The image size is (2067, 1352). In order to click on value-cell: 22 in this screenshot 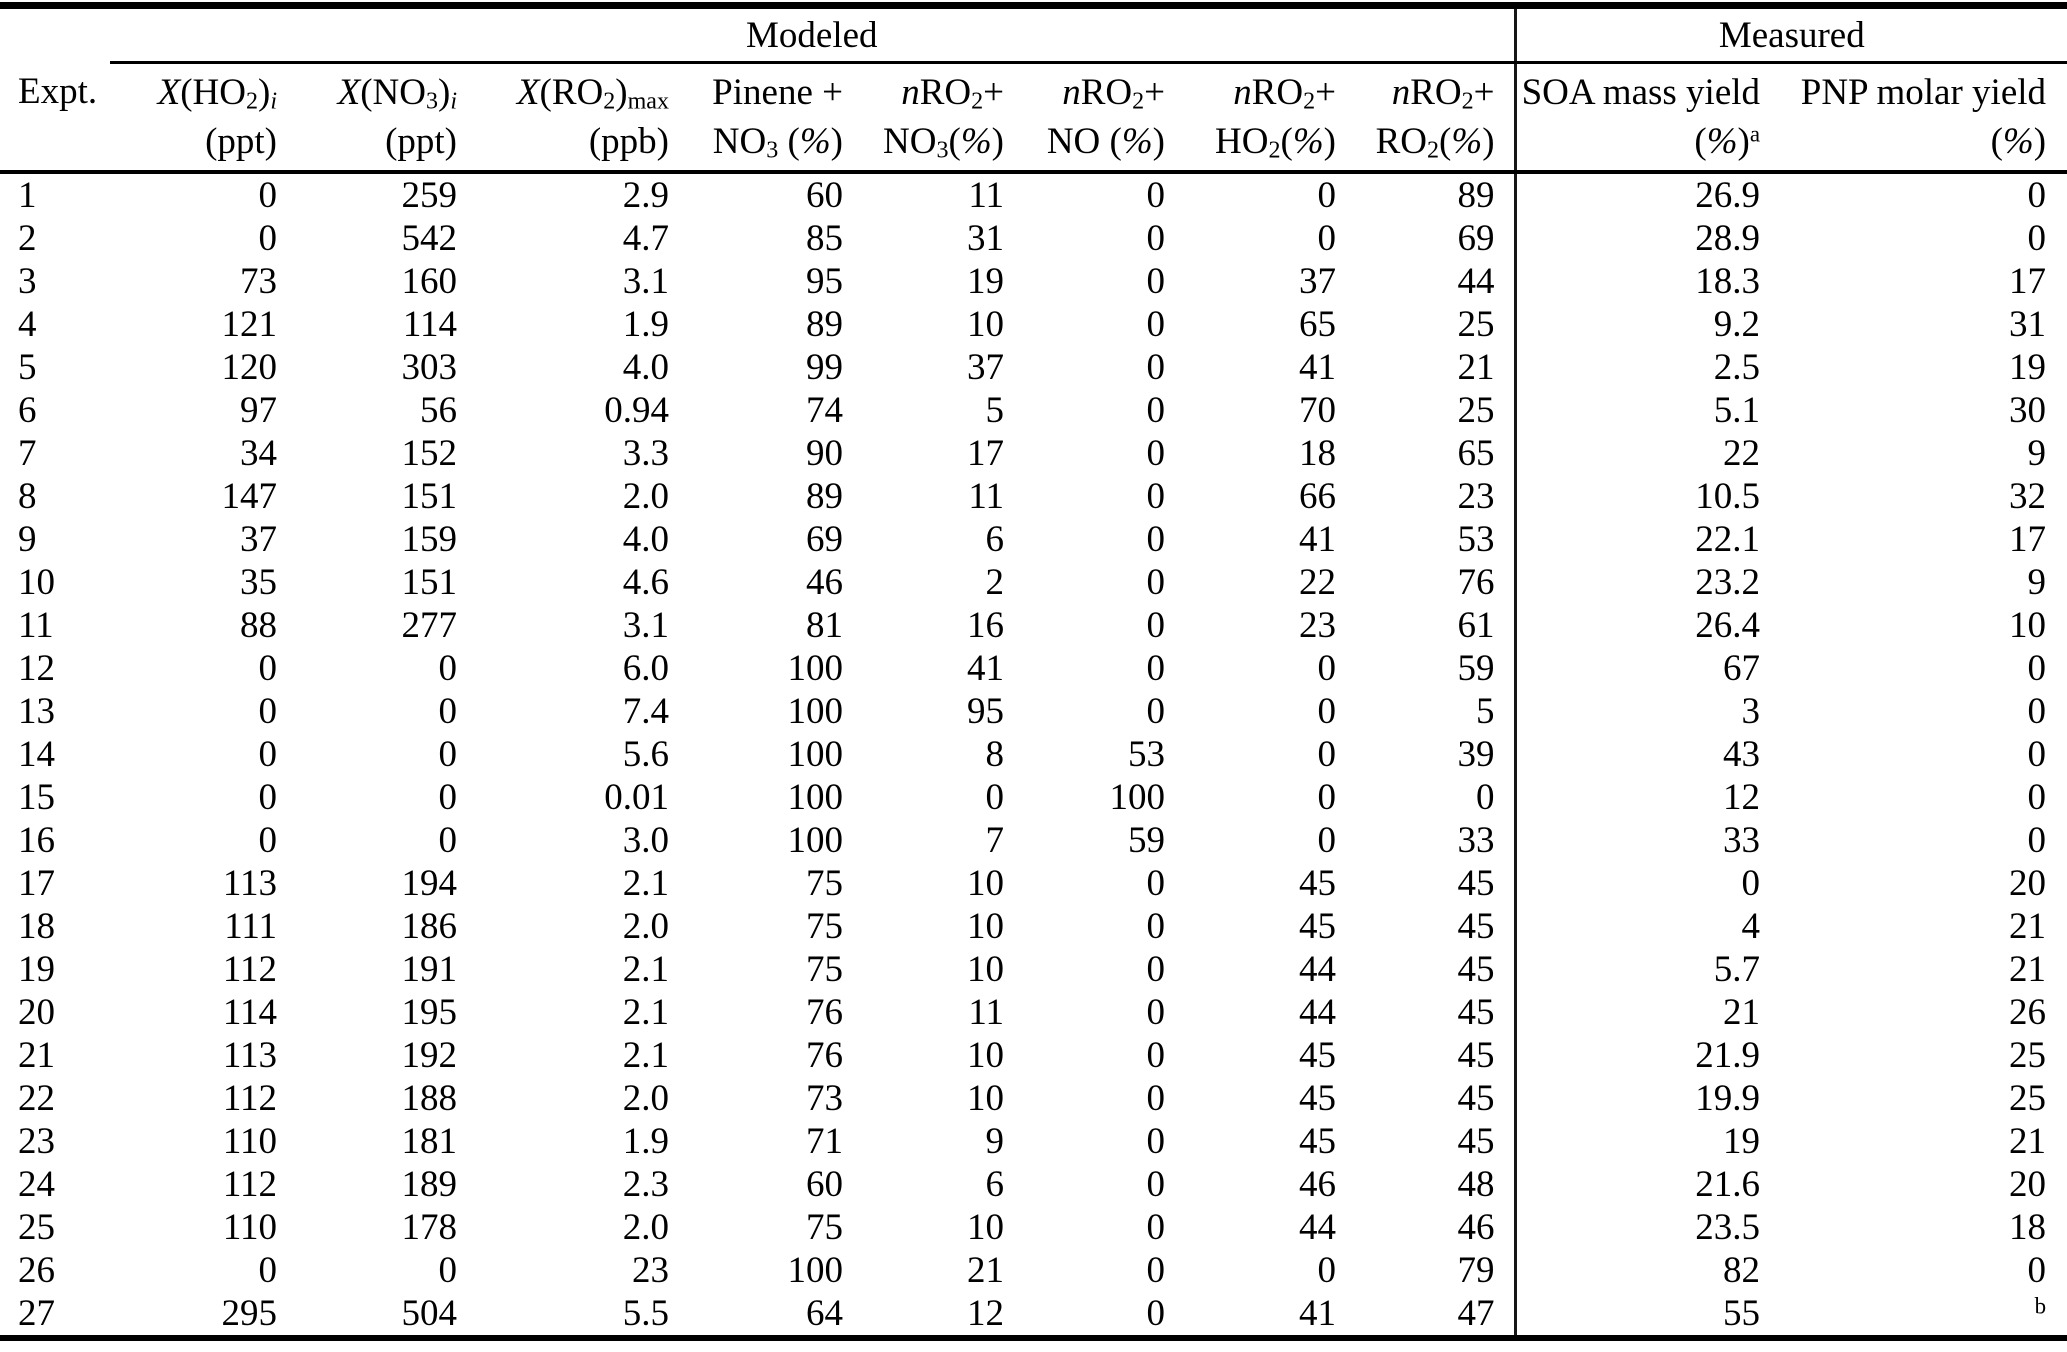, I will do `click(1742, 453)`.